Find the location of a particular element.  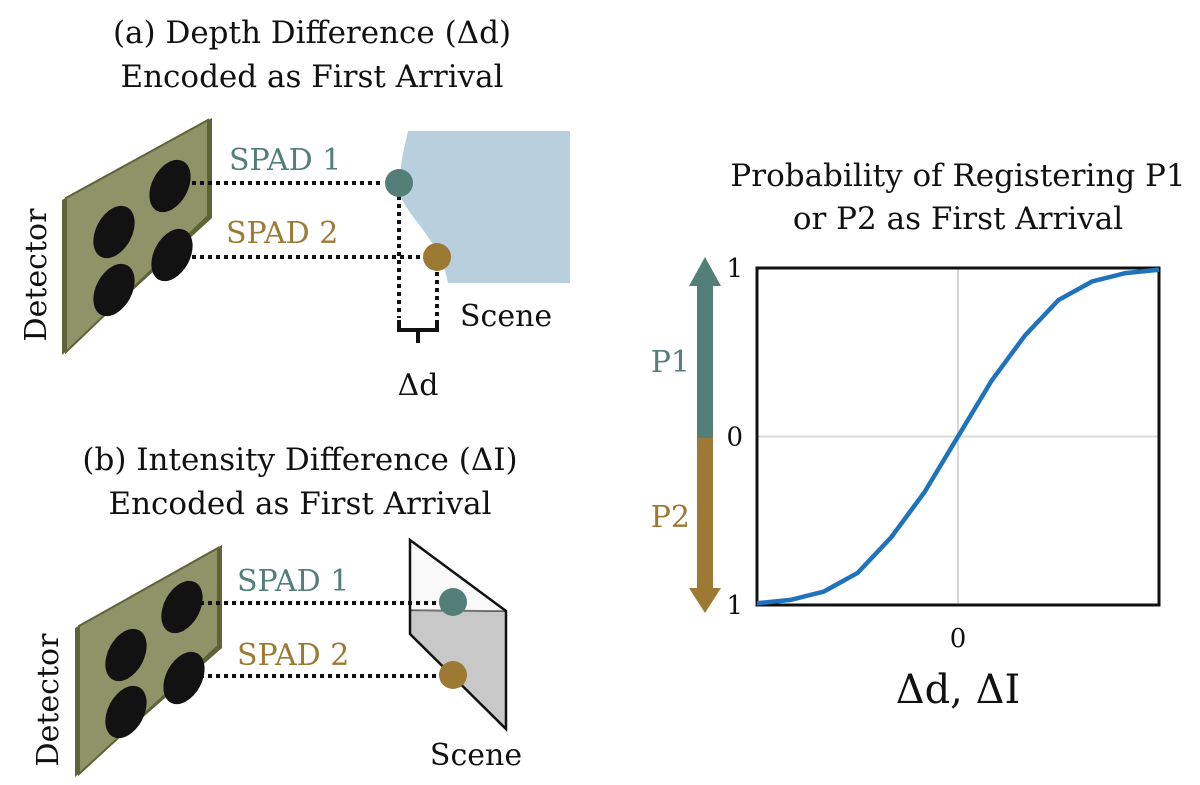

detector-a-label: Detector is located at coordinates (36, 275).